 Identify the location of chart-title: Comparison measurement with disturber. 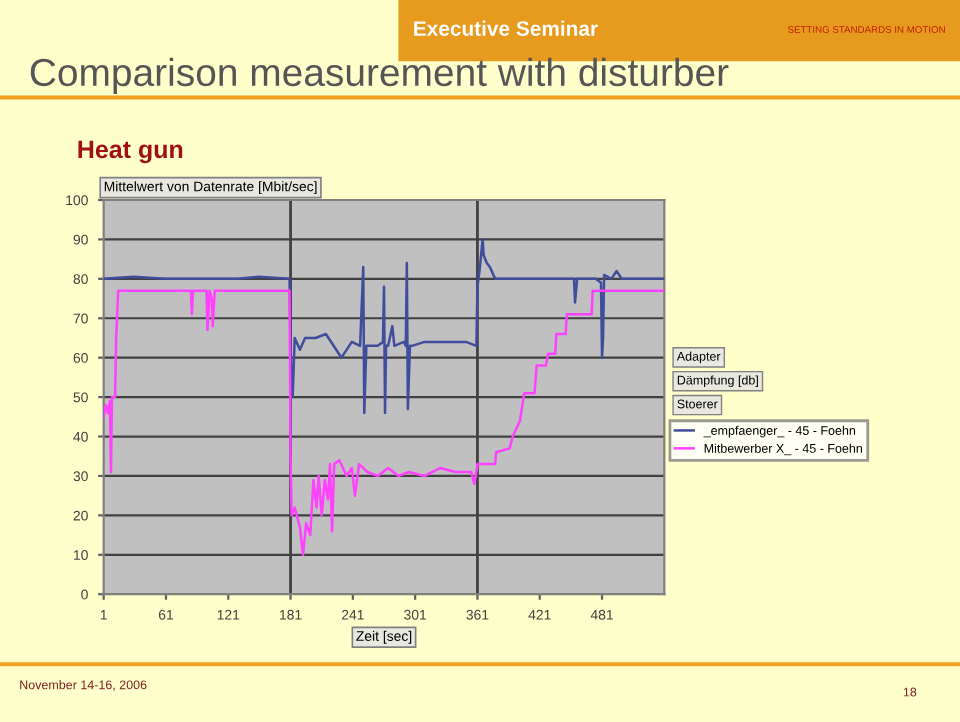
(379, 75).